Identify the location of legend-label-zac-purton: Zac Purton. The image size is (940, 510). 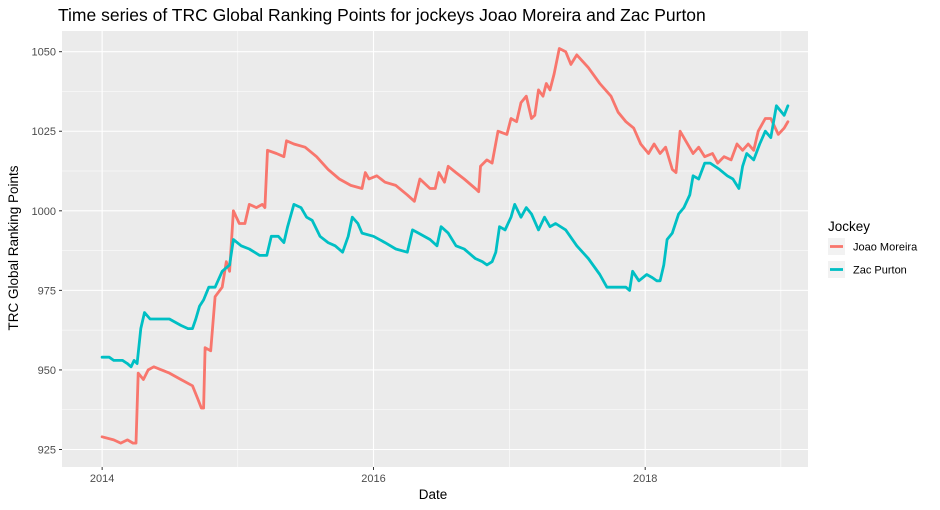
(880, 271).